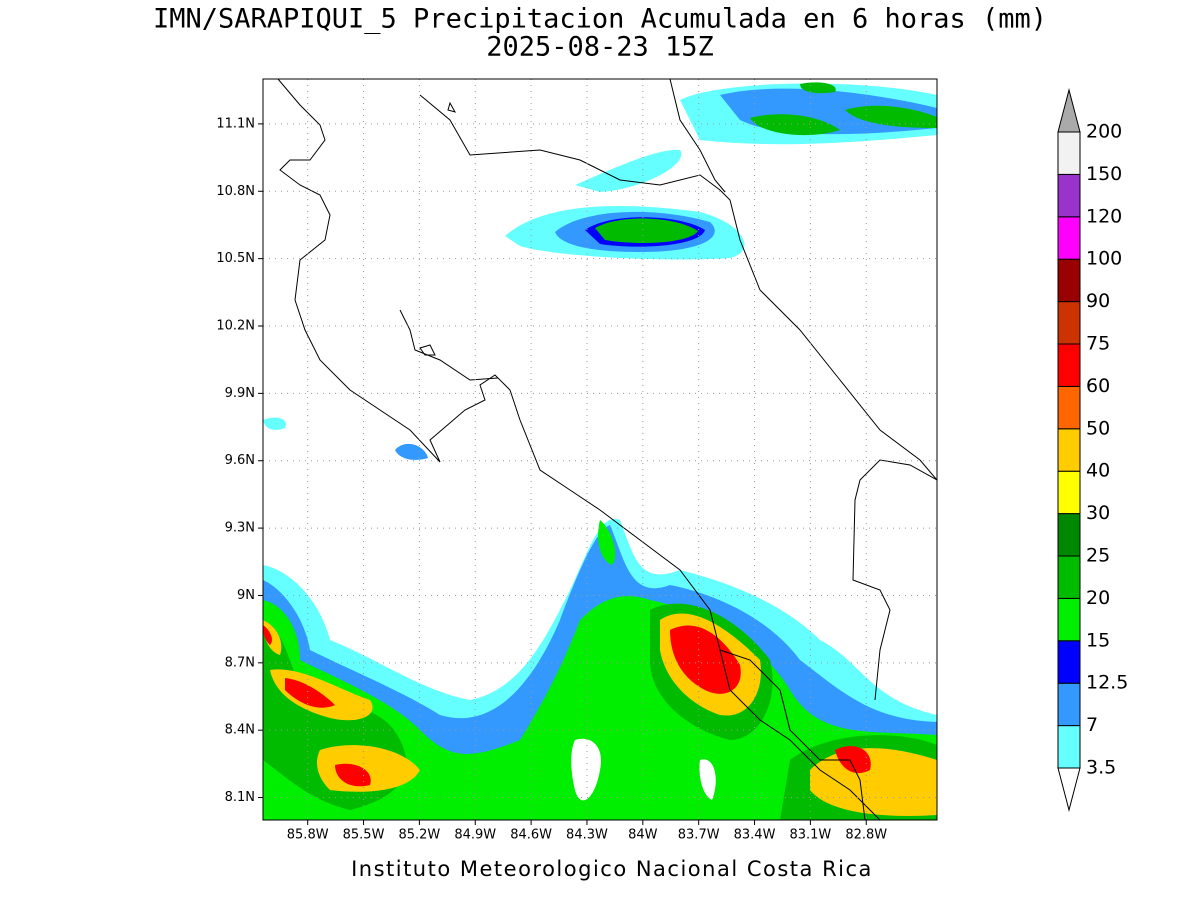  Describe the element at coordinates (240, 460) in the screenshot. I see `lat-tick-label: 9.6N` at that location.